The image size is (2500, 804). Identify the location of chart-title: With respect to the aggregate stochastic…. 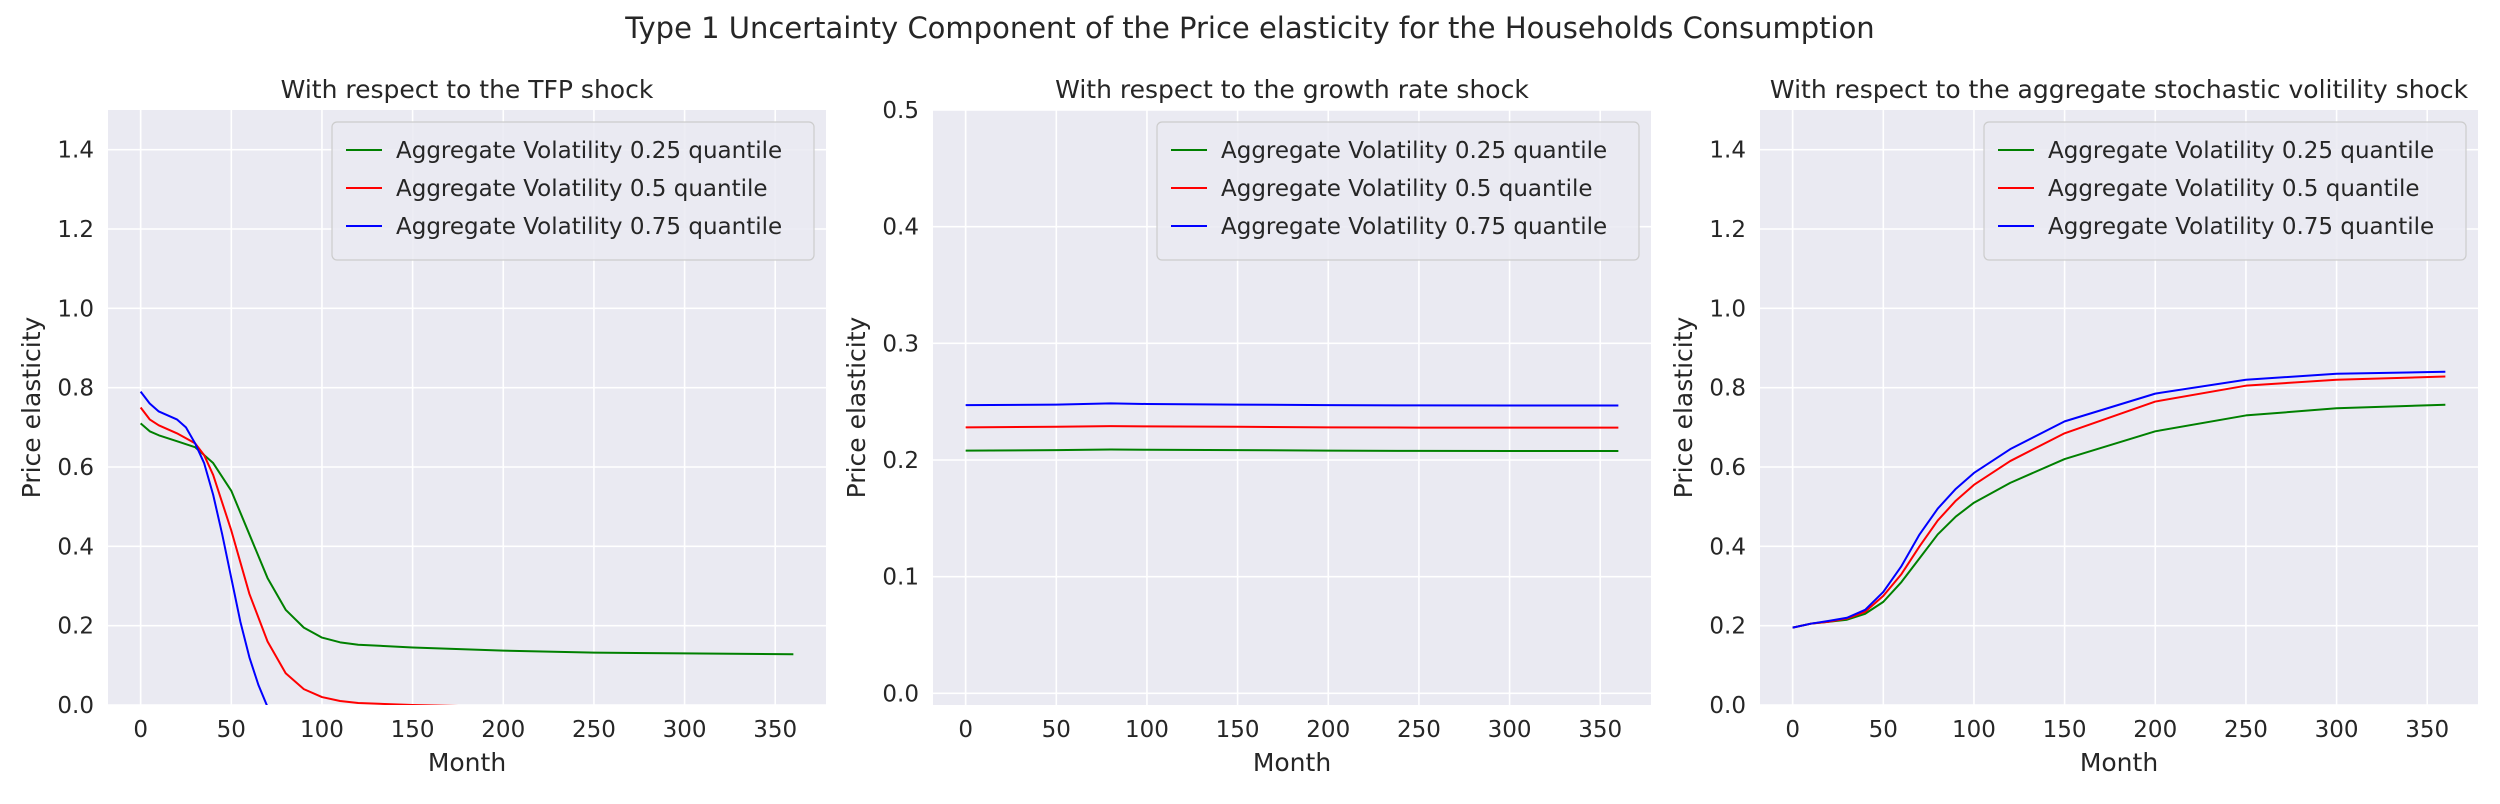
(2119, 89).